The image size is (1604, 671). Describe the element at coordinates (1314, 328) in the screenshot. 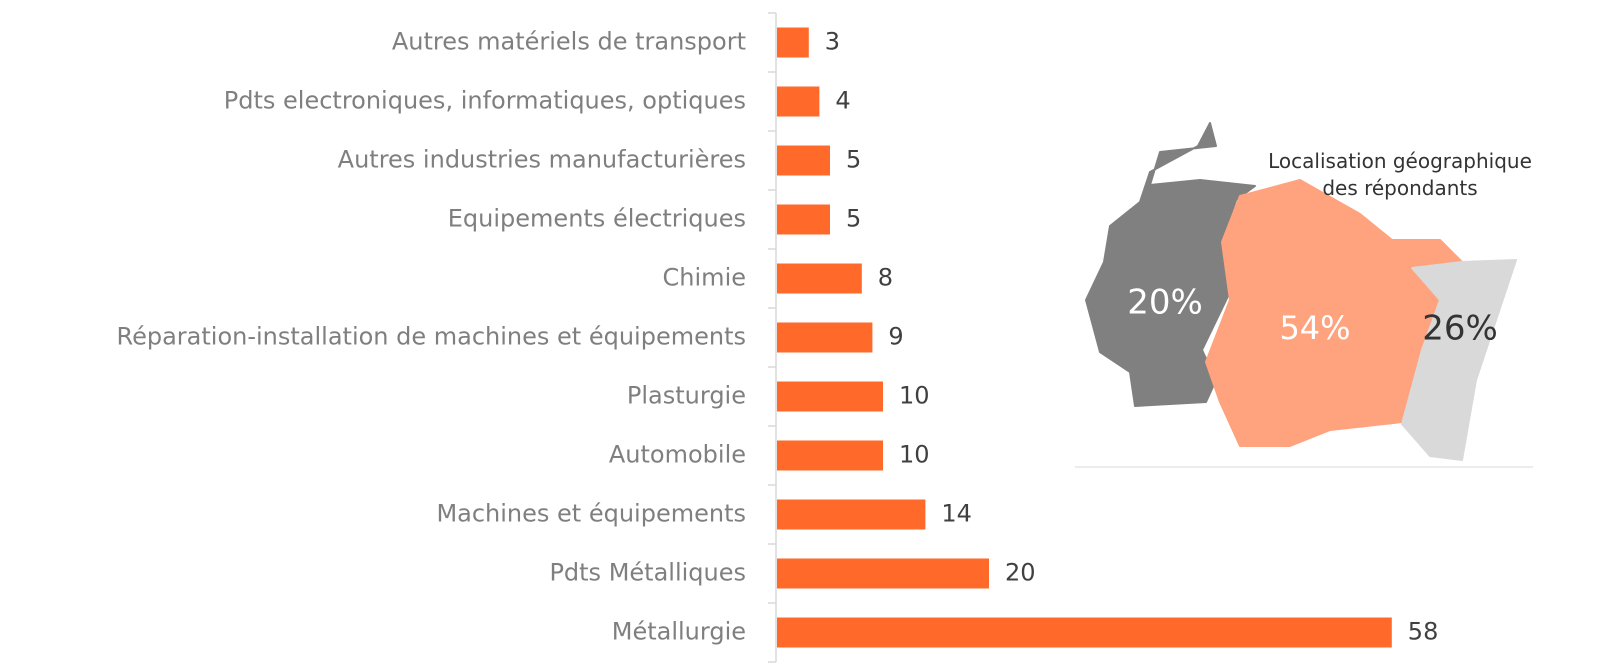

I see `region-label: 54%` at that location.